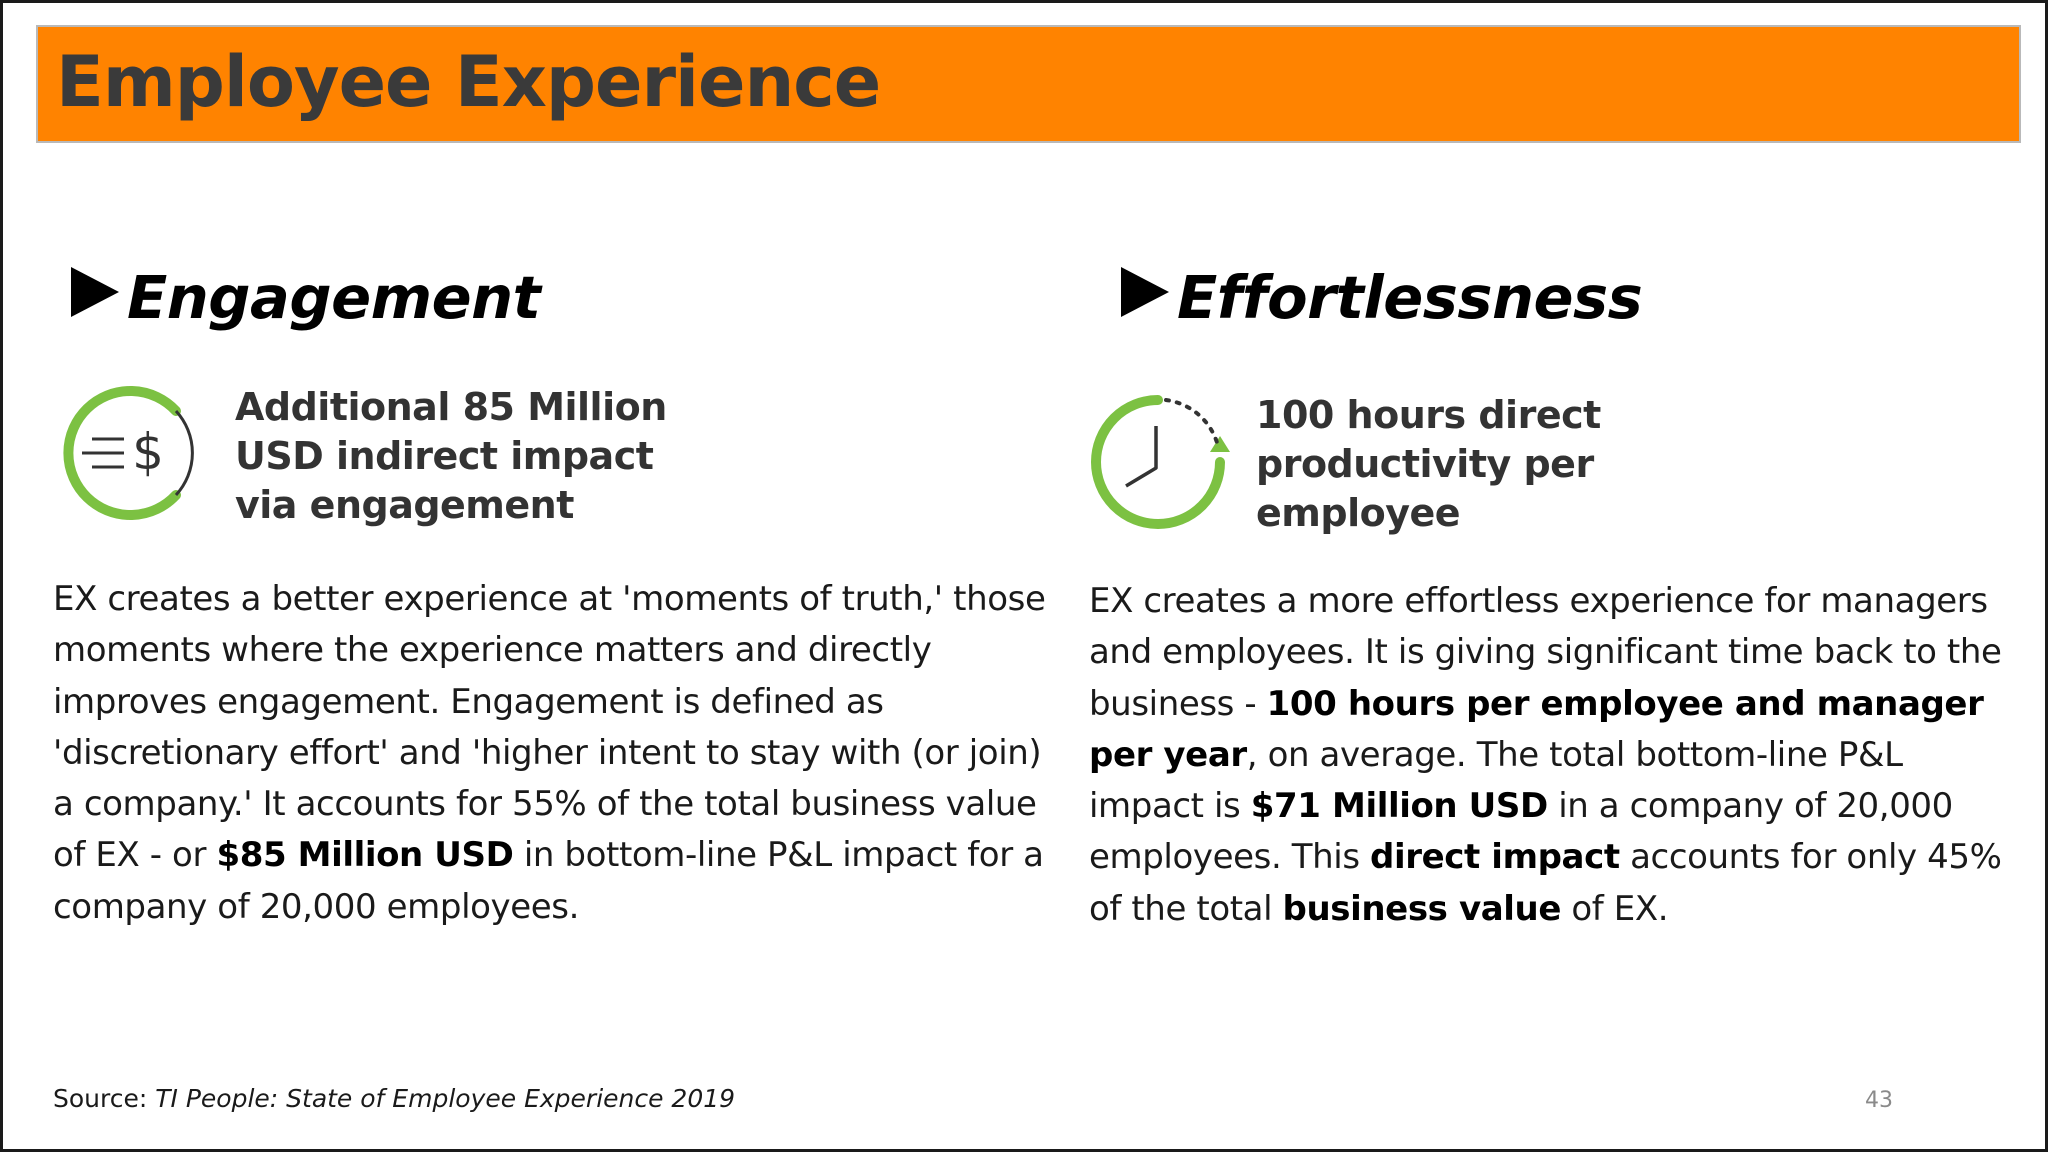 This screenshot has width=2048, height=1152. Describe the element at coordinates (444, 456) in the screenshot. I see `engagement-stat-line: USD indirect impact` at that location.